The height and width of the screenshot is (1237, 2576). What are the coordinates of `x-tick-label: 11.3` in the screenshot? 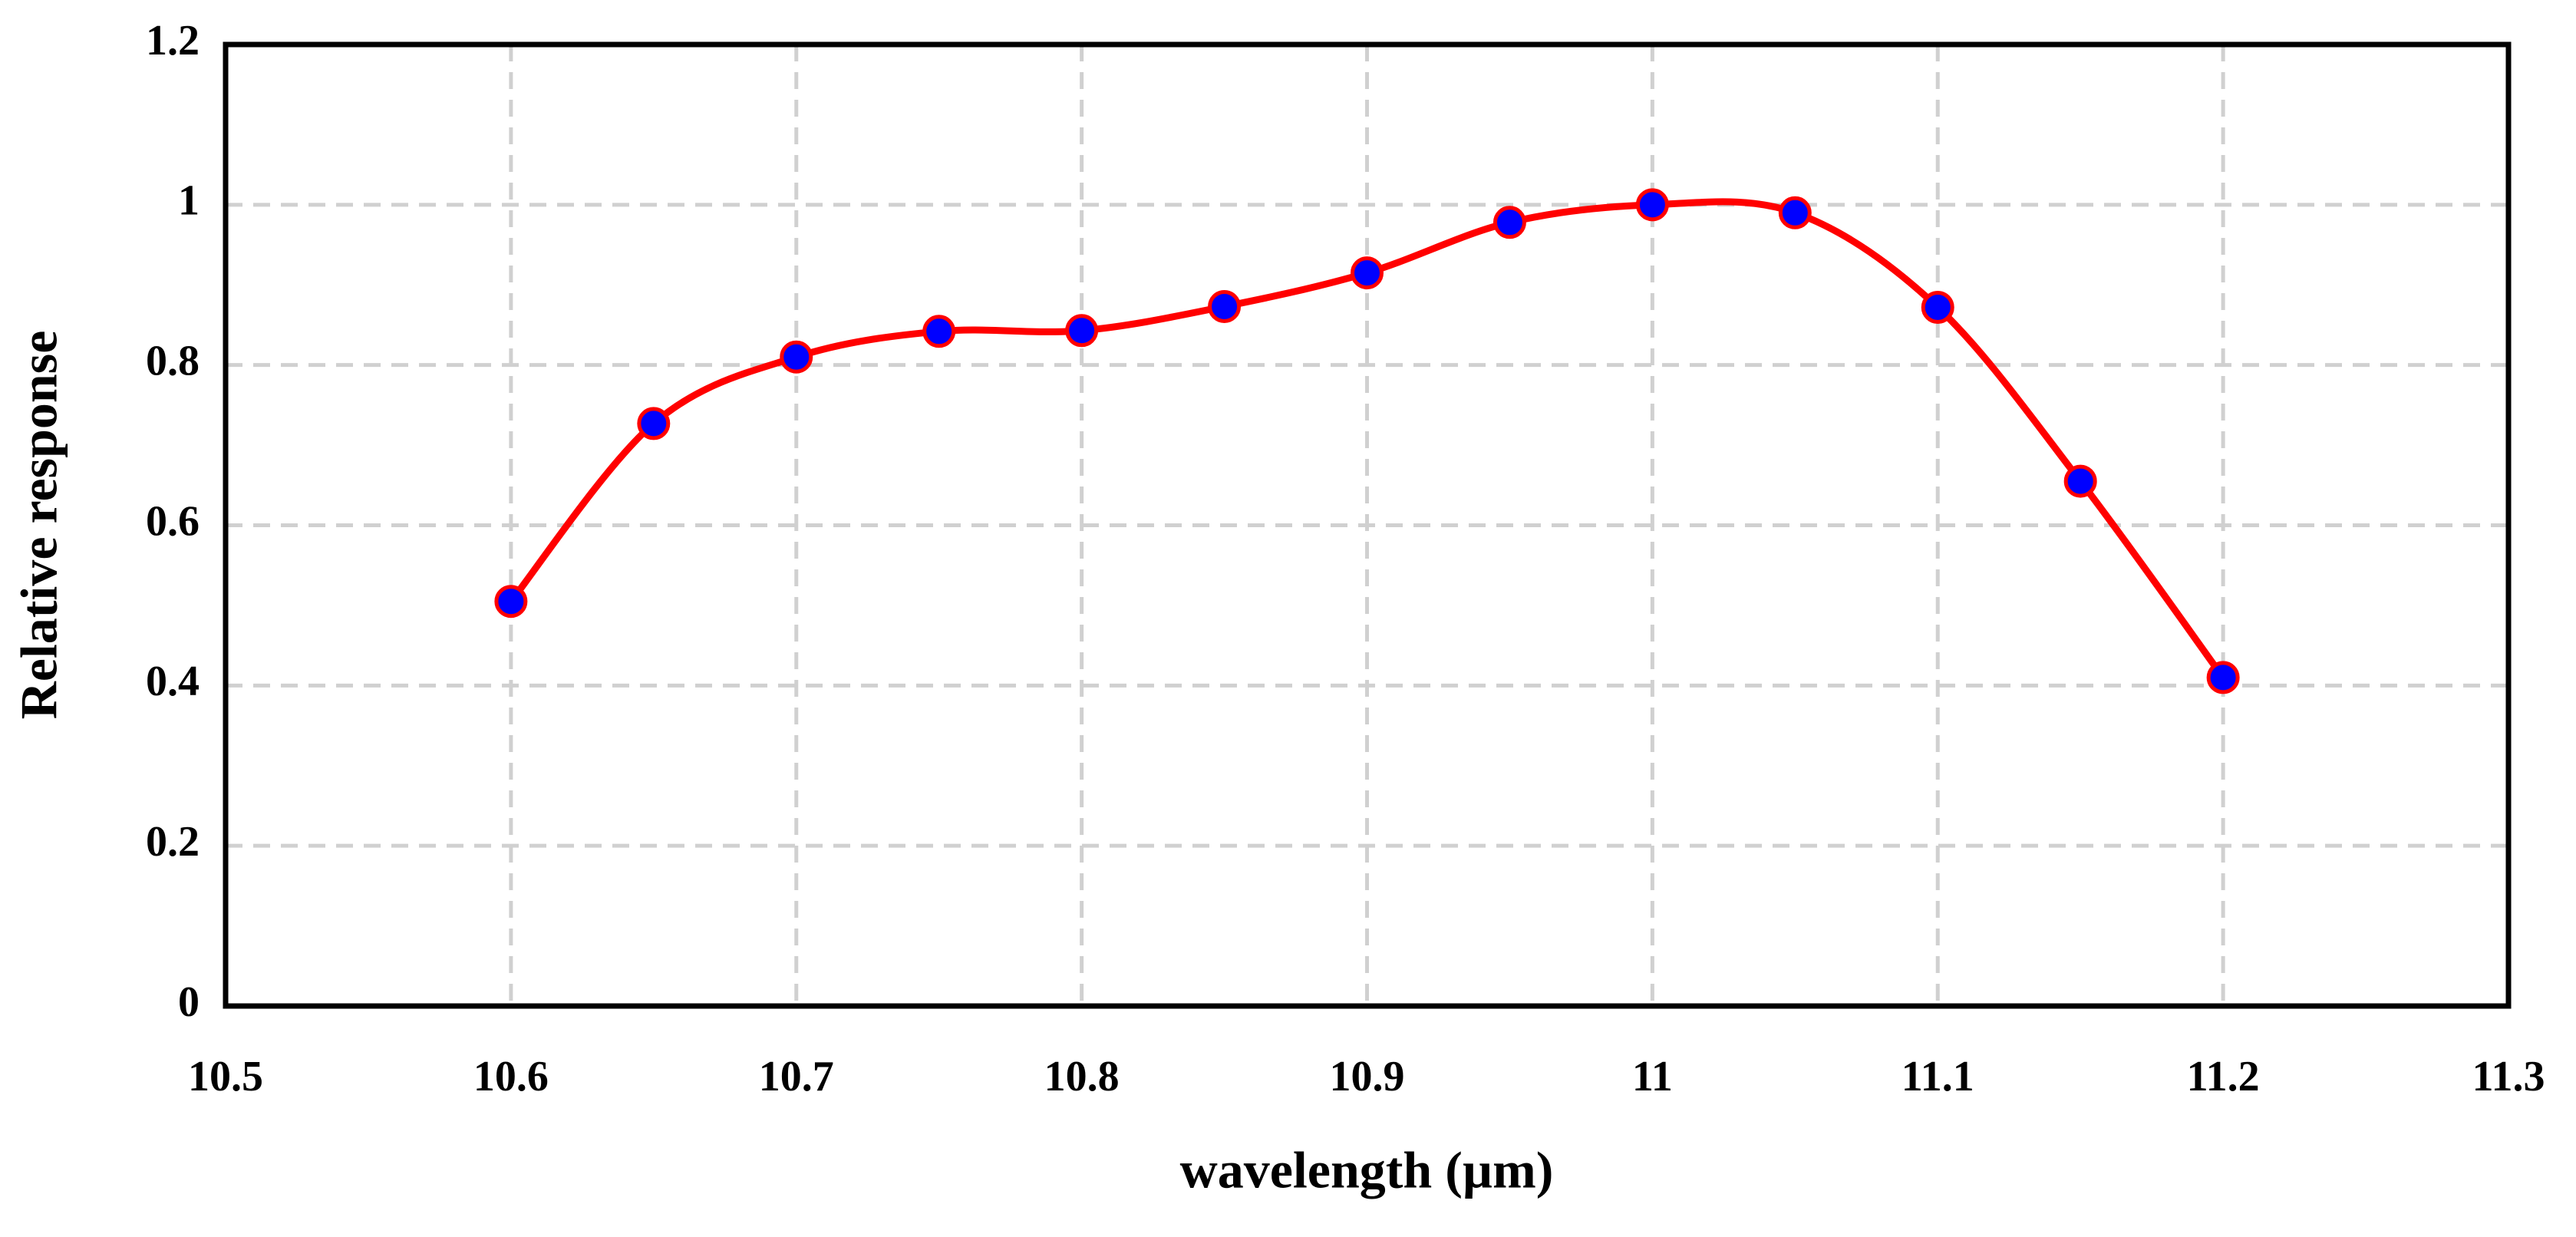 It's located at (2508, 1077).